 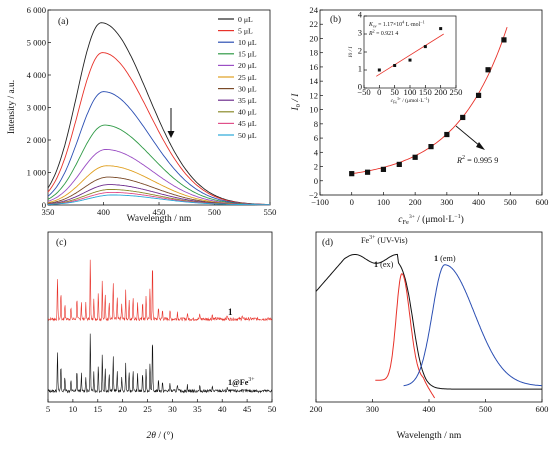 I want to click on inset-xlabel-close: ), so click(x=429, y=100).